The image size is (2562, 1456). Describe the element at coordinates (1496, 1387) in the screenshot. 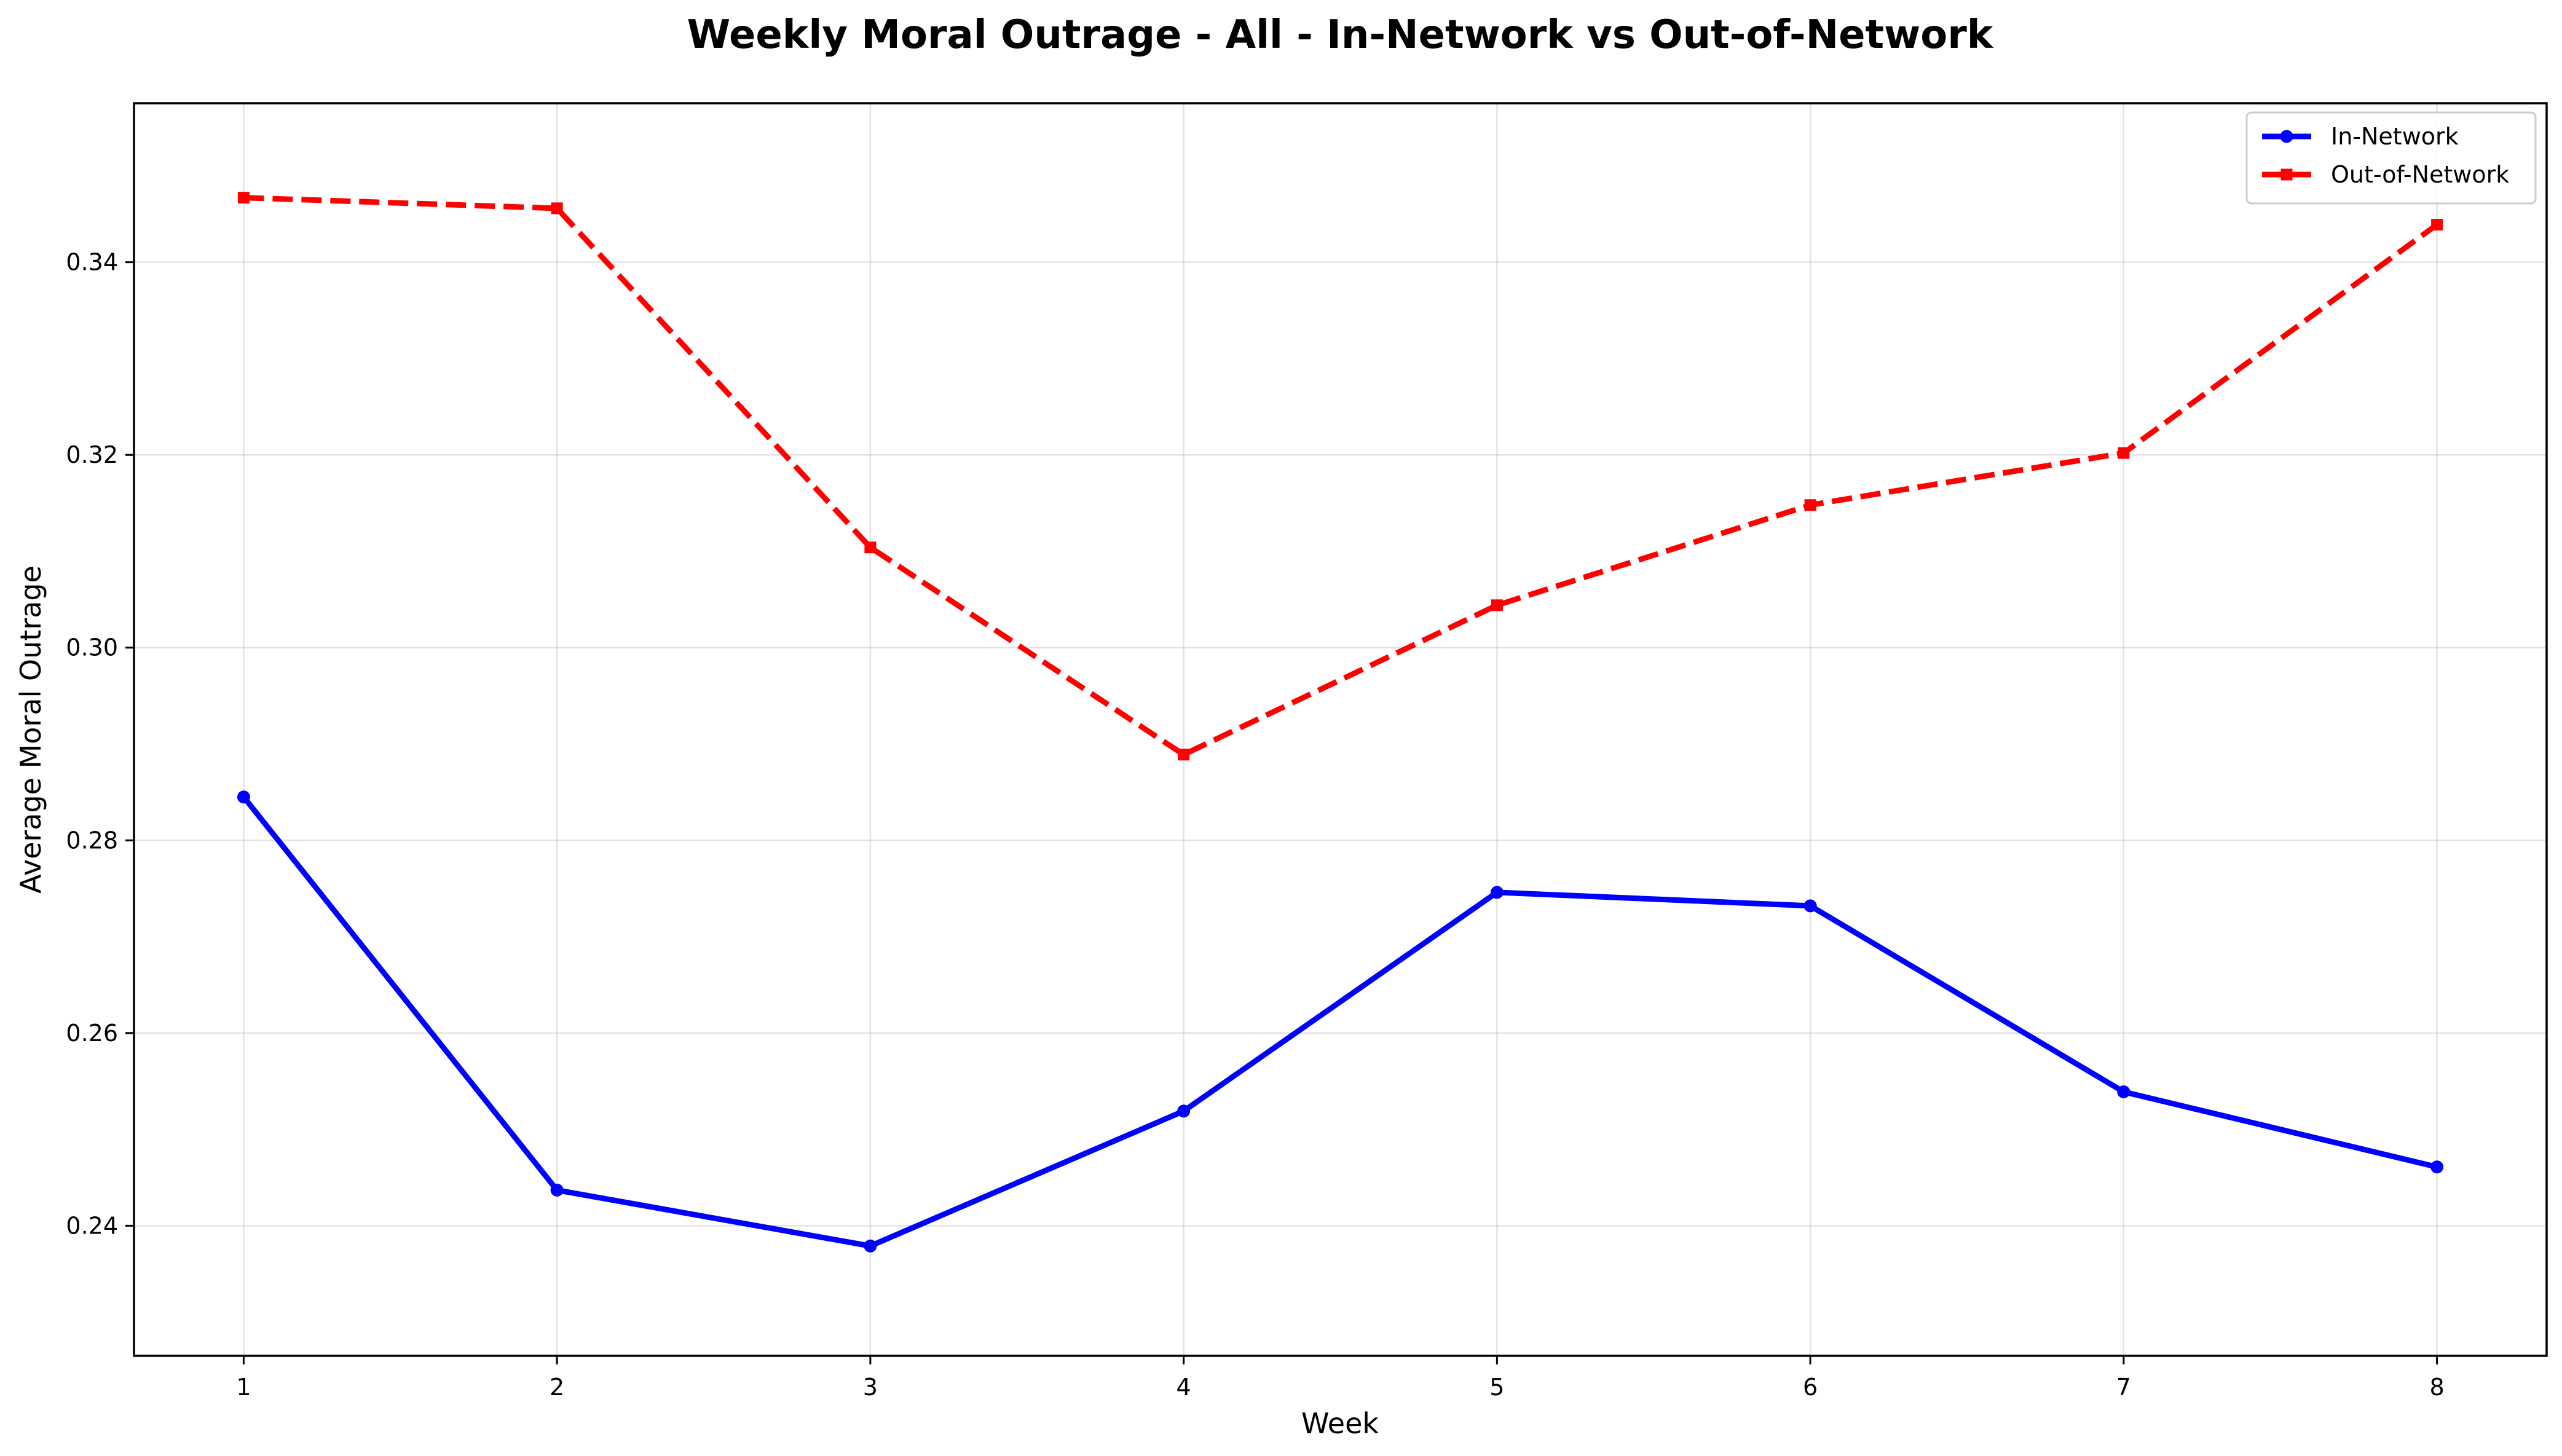

I see `x-tick-label: 5` at that location.